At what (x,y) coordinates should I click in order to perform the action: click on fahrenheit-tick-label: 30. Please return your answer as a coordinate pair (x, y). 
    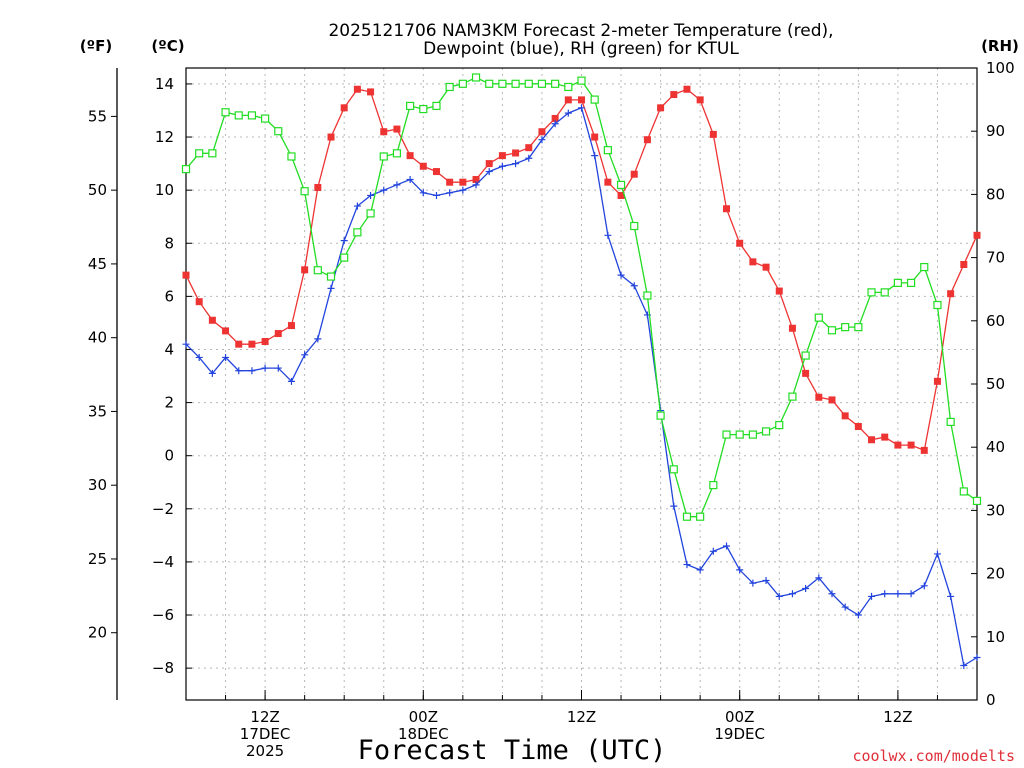
    Looking at the image, I should click on (97, 485).